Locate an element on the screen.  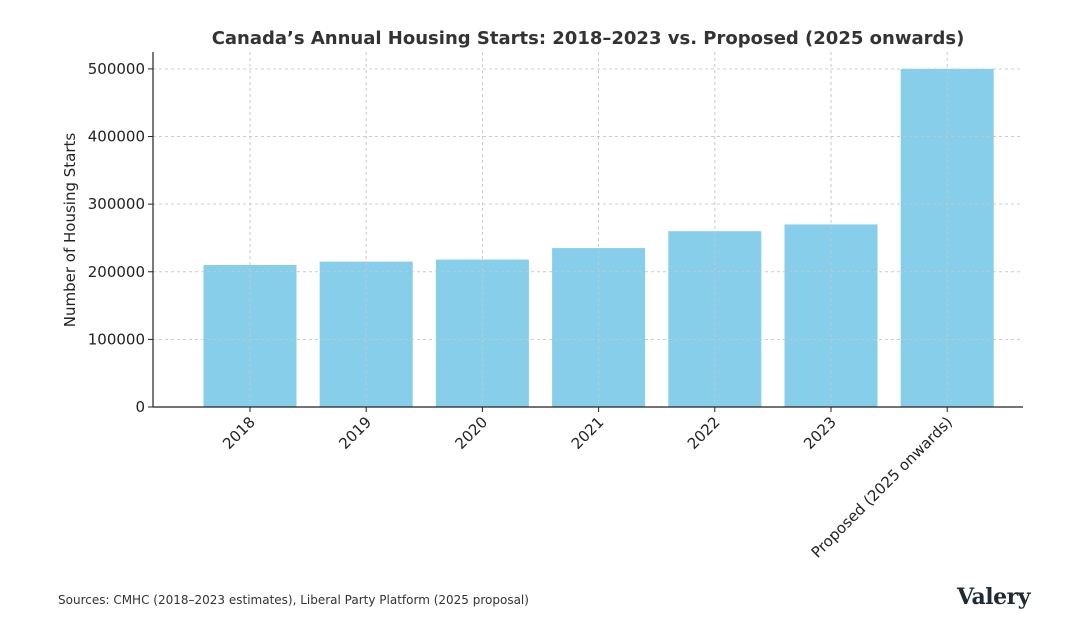
y-tick-label: 500000 is located at coordinates (116, 69).